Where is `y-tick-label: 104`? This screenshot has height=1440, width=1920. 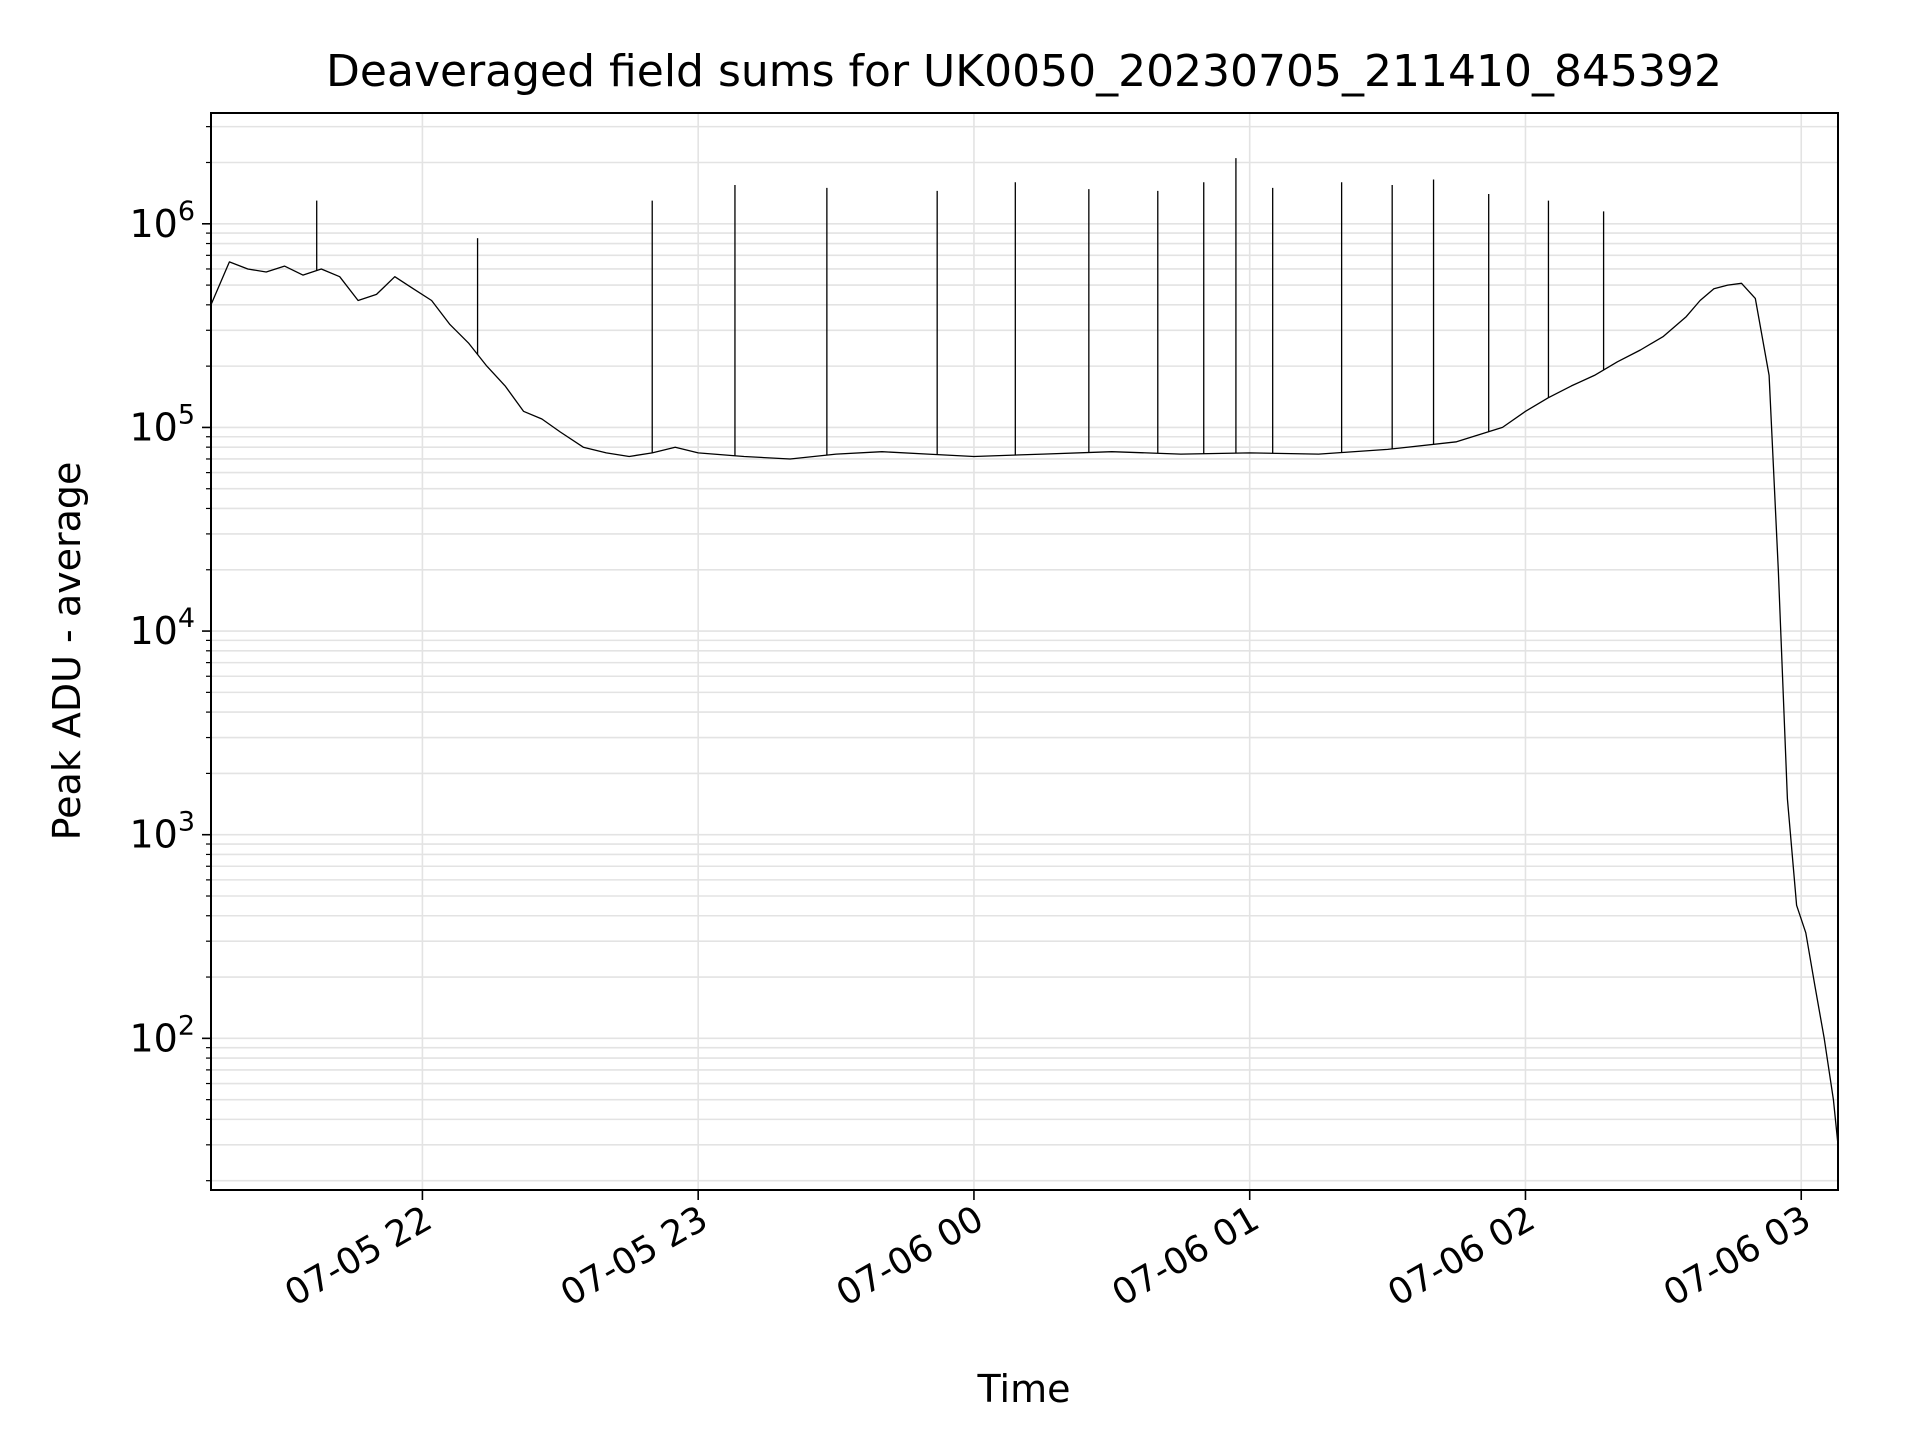
y-tick-label: 104 is located at coordinates (162, 628).